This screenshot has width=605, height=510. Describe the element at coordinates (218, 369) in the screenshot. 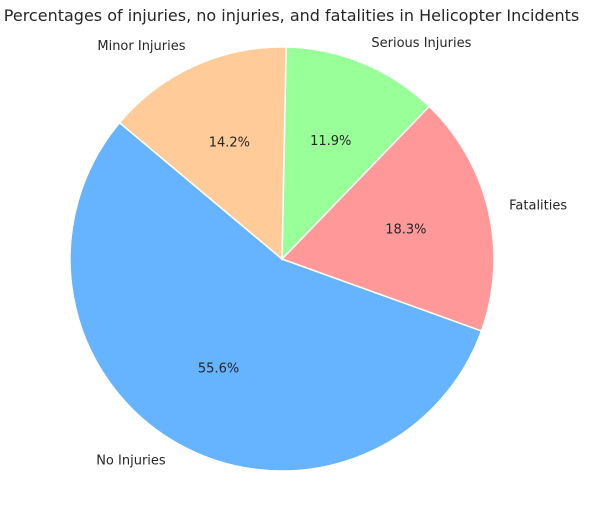

I see `pie-pct-label-no-injuries: 55.6%` at that location.